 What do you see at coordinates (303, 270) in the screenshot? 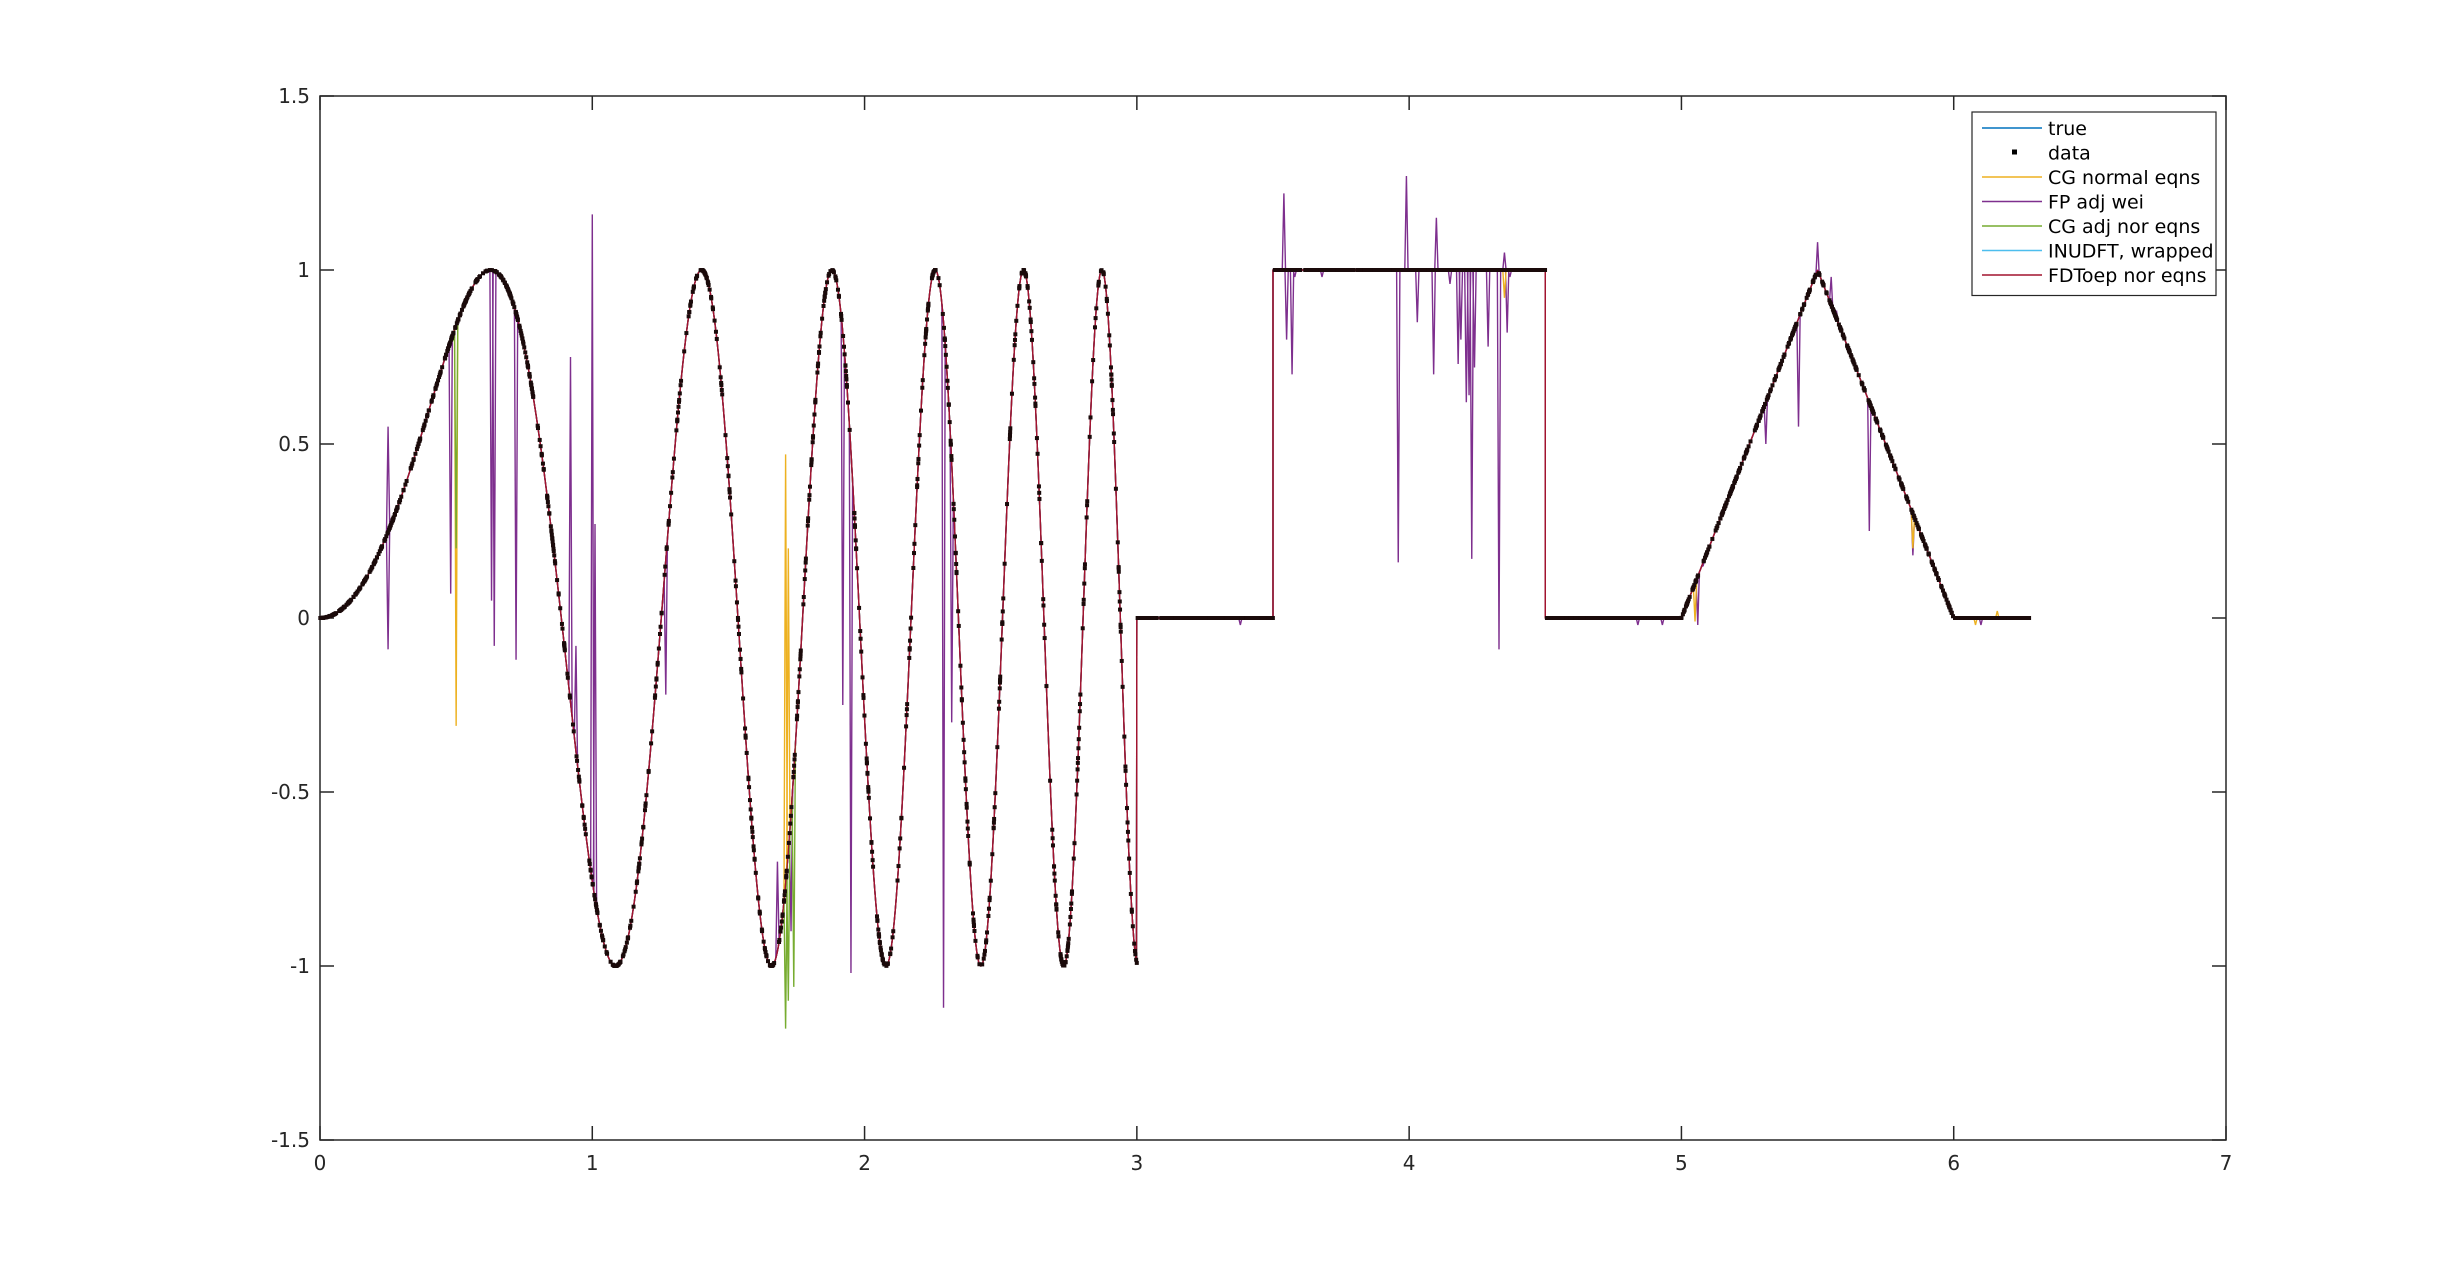
I see `y-tick-label: 1` at bounding box center [303, 270].